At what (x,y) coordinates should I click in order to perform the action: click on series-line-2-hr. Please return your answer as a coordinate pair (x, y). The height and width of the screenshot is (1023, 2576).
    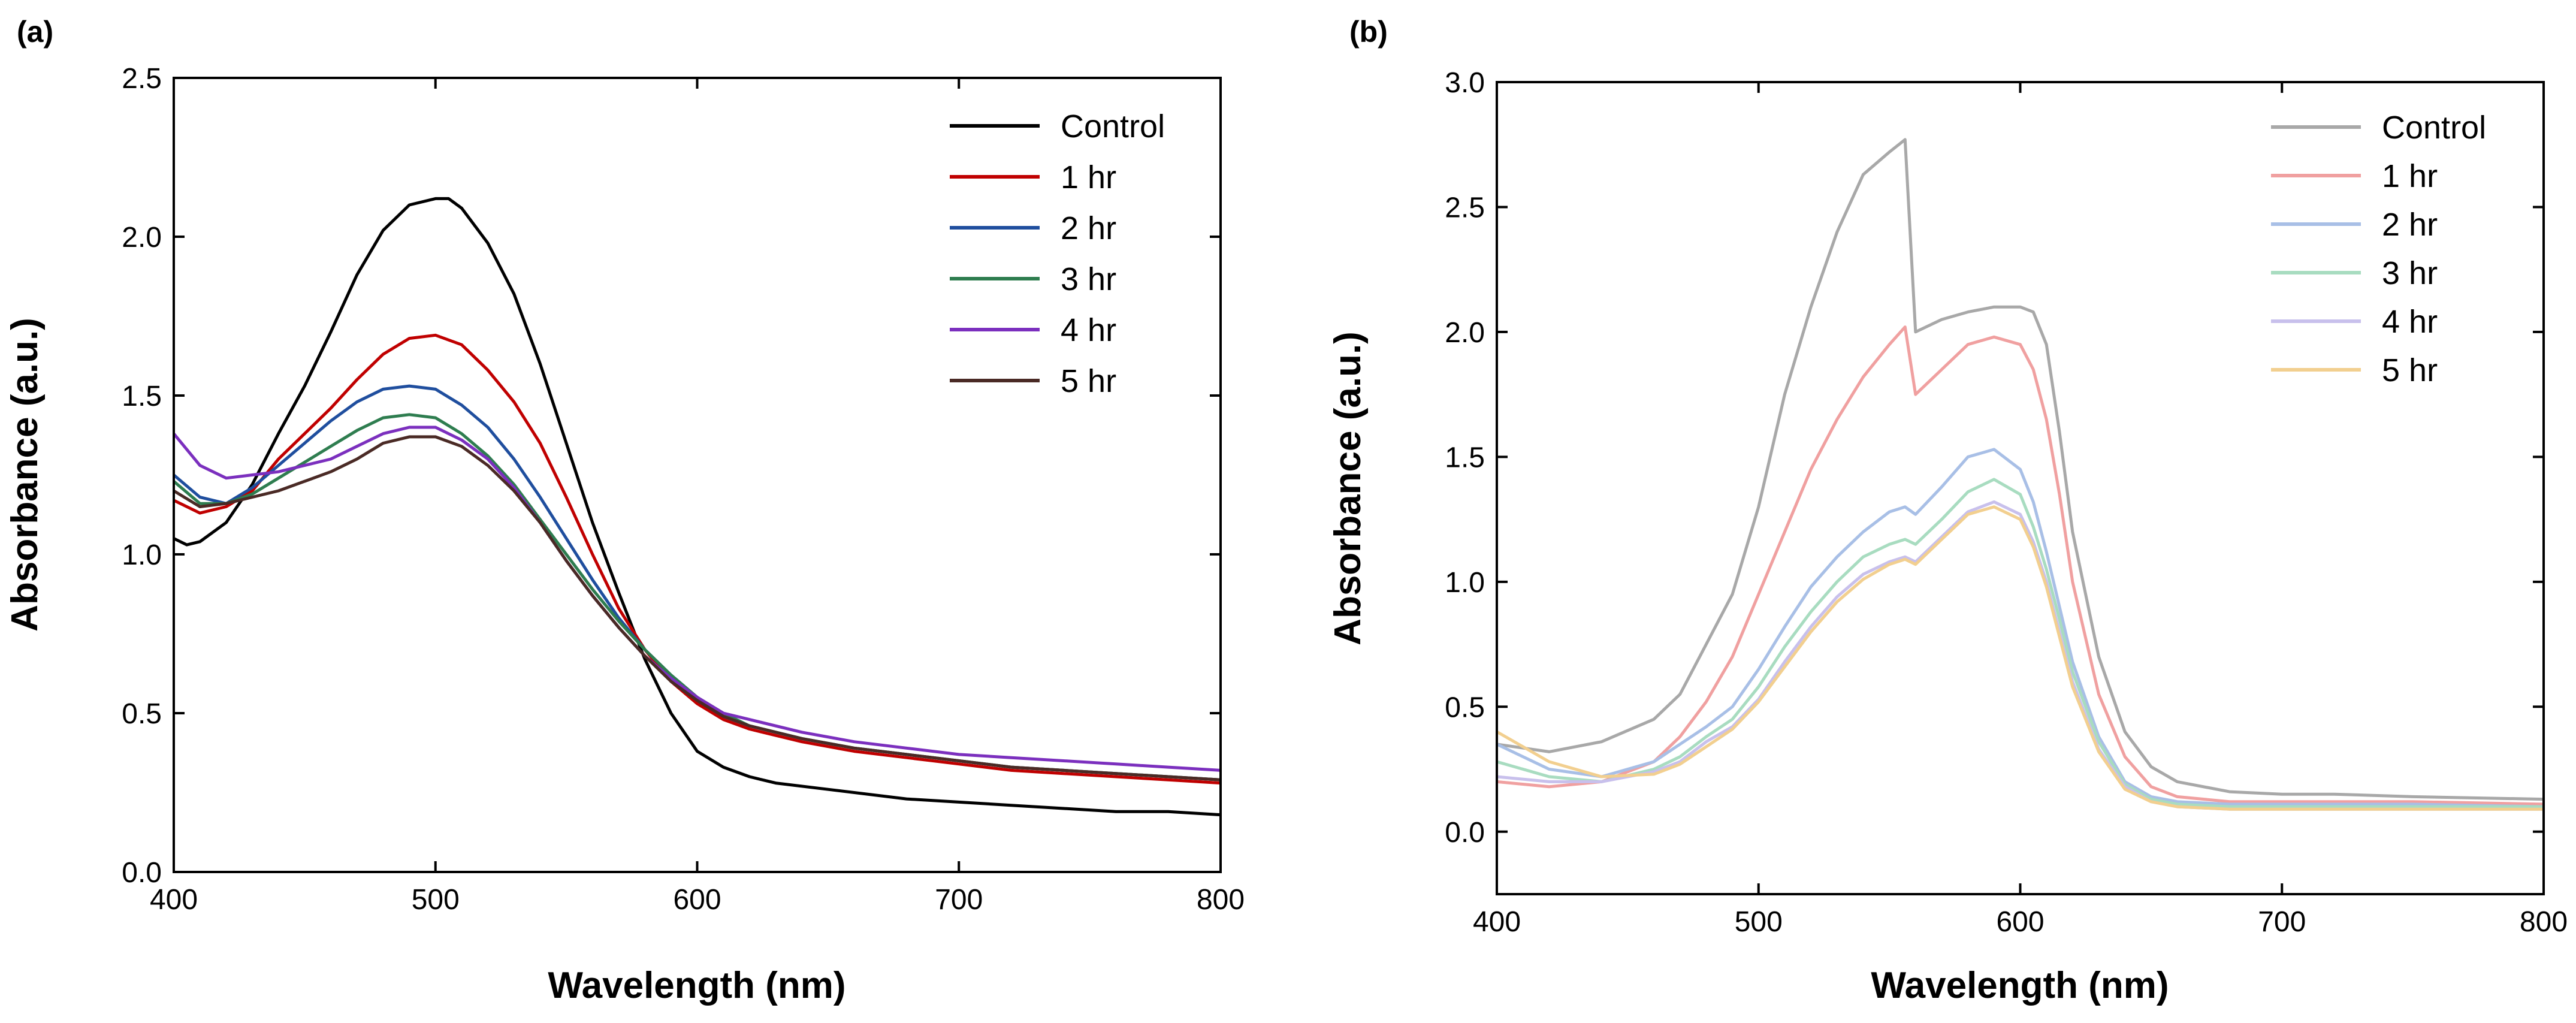
    Looking at the image, I should click on (2021, 628).